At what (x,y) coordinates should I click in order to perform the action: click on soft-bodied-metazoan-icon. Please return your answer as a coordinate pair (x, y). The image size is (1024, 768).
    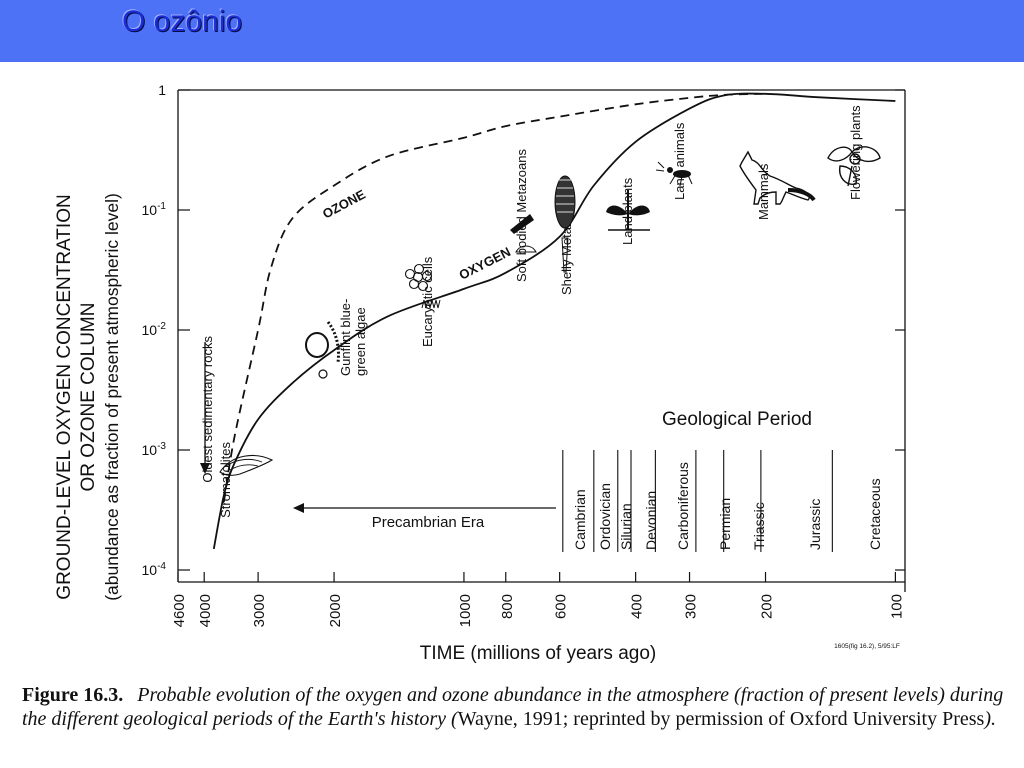
    Looking at the image, I should click on (523, 233).